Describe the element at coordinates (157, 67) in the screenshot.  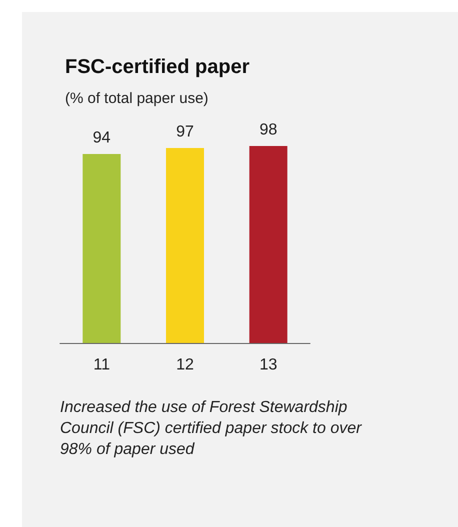
I see `chart-title: FSC-certified paper` at that location.